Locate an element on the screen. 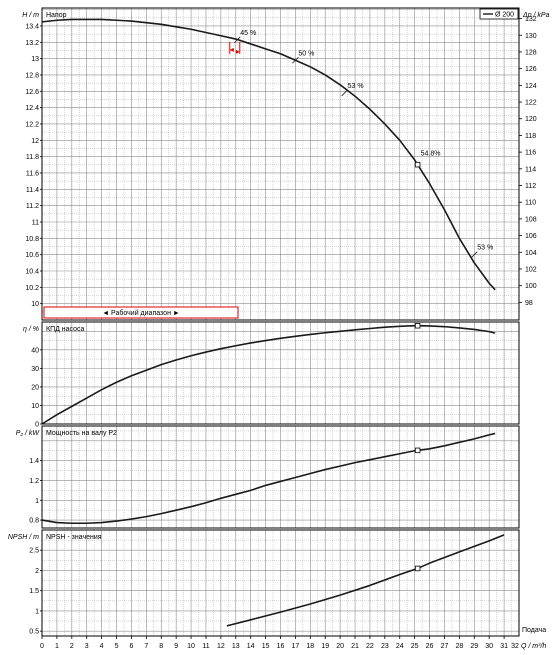 This screenshot has height=655, width=558. y-tick-label-npsh: 2 is located at coordinates (37, 571).